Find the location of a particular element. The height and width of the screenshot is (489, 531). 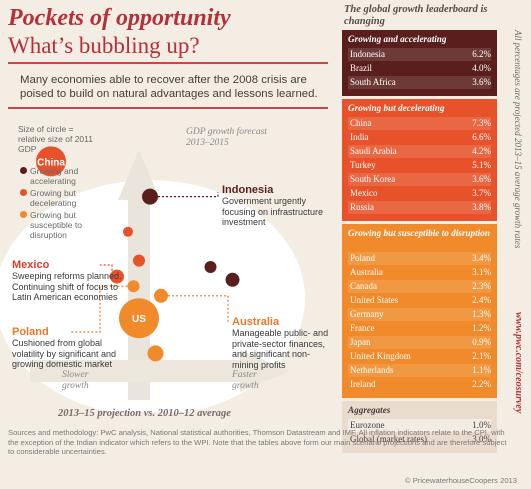

leaderboard-country: Turkey is located at coordinates (363, 165).